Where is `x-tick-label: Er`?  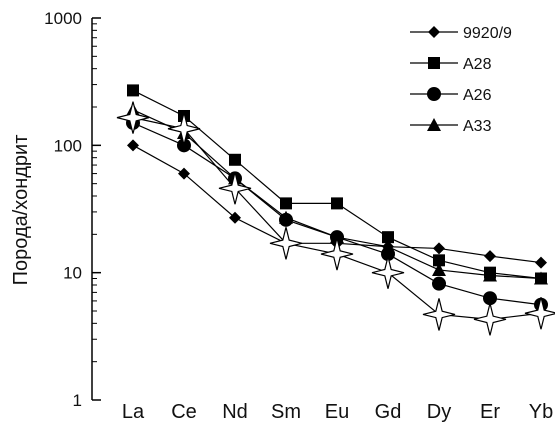
x-tick-label: Er is located at coordinates (490, 412).